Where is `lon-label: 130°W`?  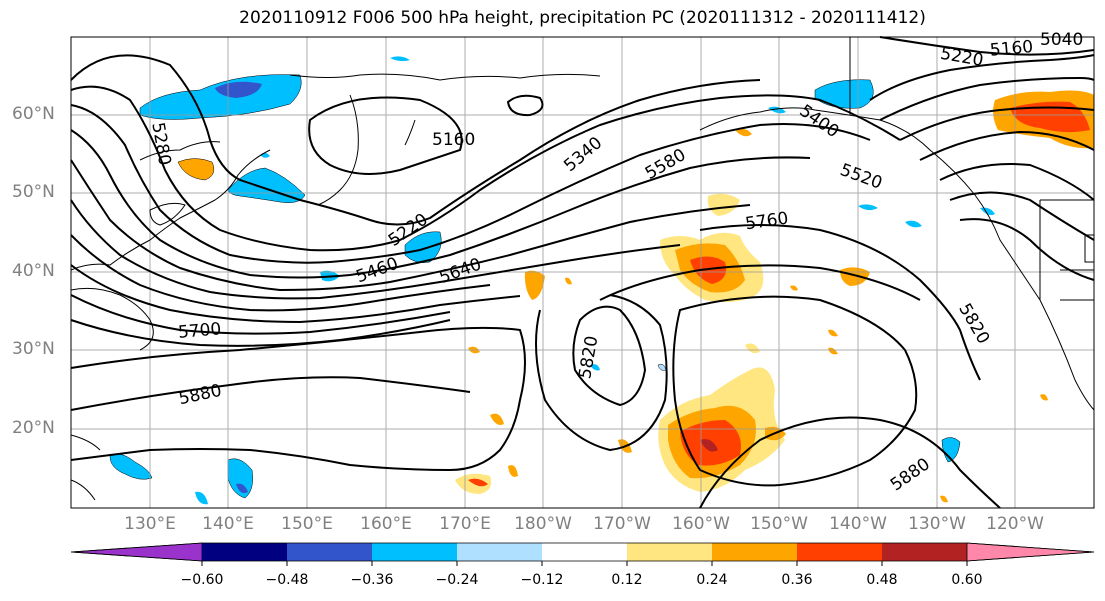
lon-label: 130°W is located at coordinates (937, 524).